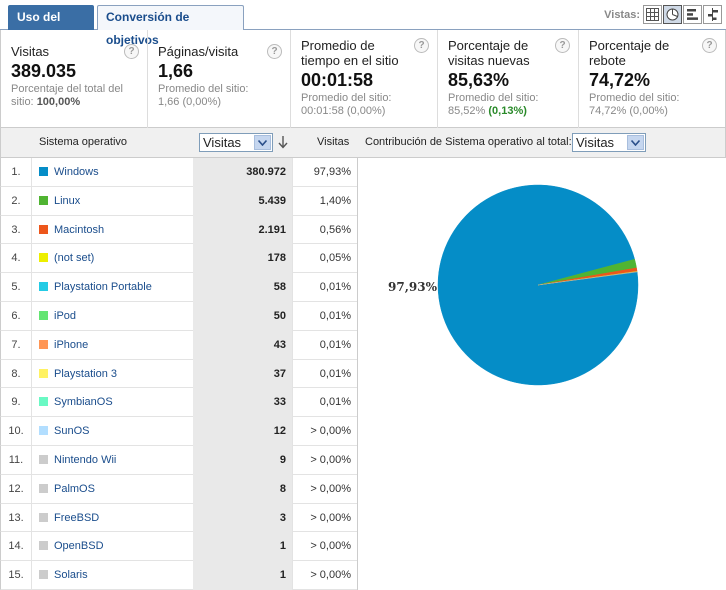 The image size is (726, 590). Describe the element at coordinates (242, 489) in the screenshot. I see `visits-value: 8` at that location.